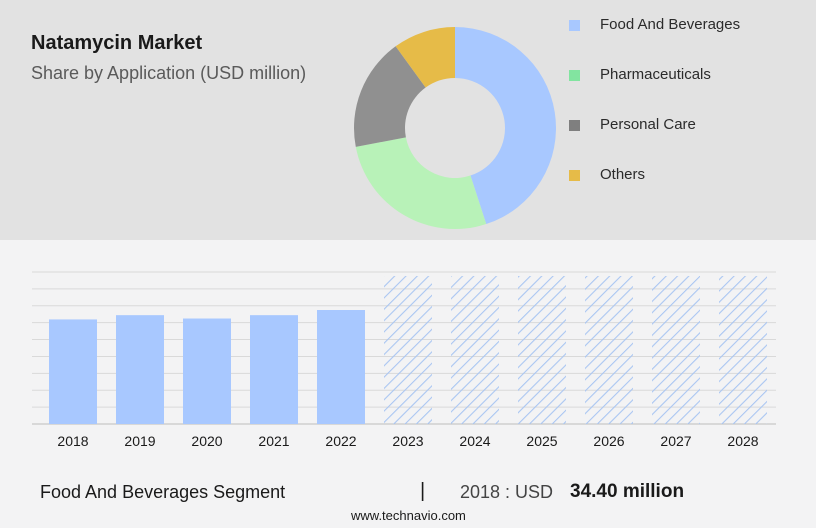 This screenshot has width=816, height=528. I want to click on chart-title: Natamycin Market, so click(117, 43).